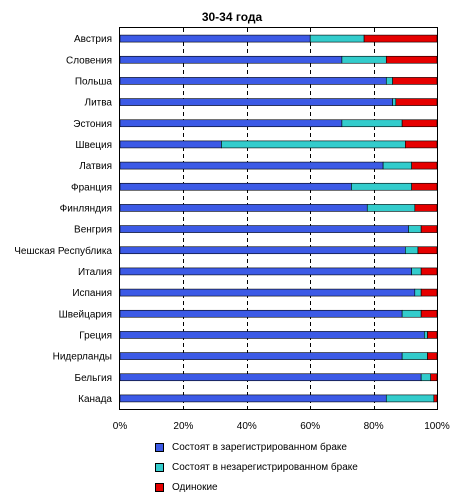  Describe the element at coordinates (381, 186) in the screenshot. I see `bar-франция-series-1` at that location.